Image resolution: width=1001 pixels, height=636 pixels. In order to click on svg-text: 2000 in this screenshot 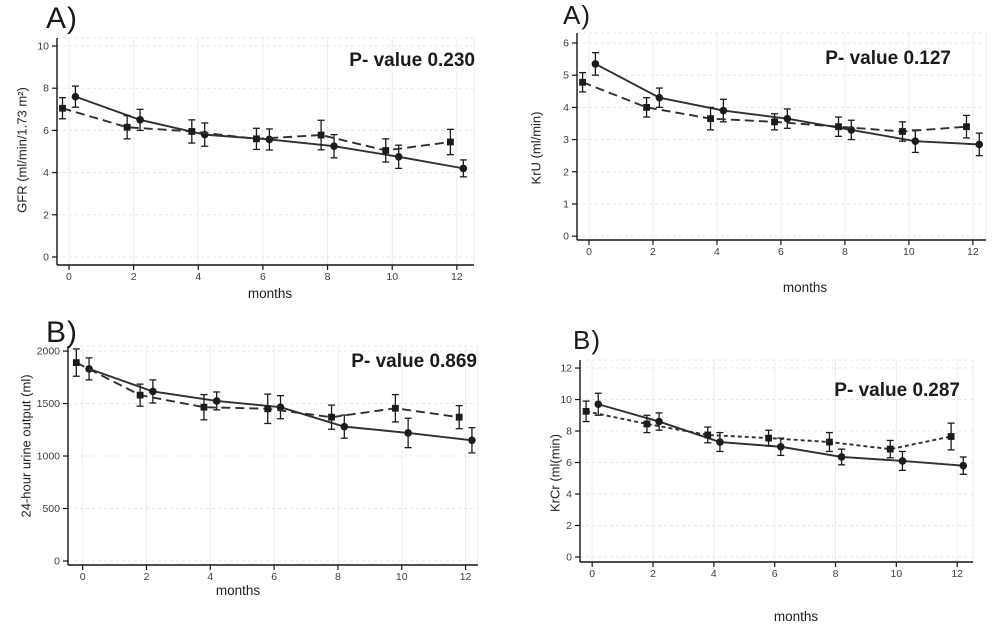, I will do `click(49, 352)`.